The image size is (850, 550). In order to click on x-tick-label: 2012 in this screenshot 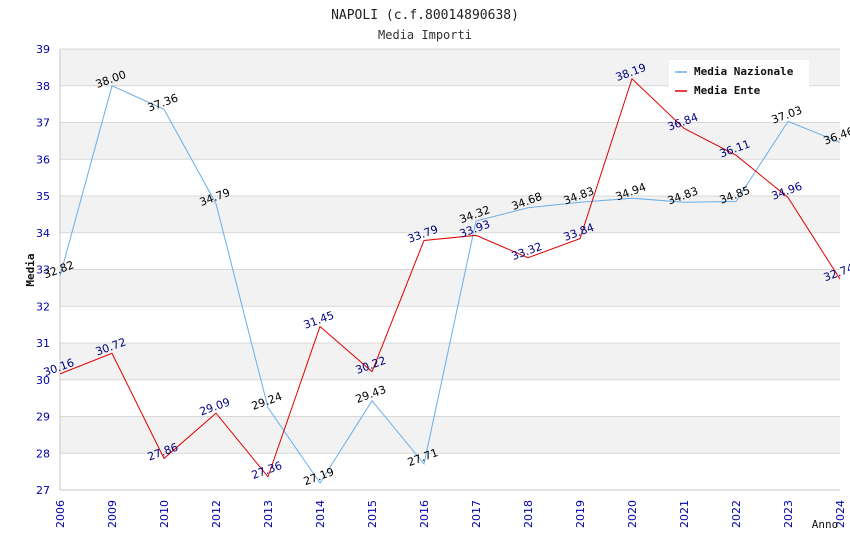, I will do `click(216, 514)`.